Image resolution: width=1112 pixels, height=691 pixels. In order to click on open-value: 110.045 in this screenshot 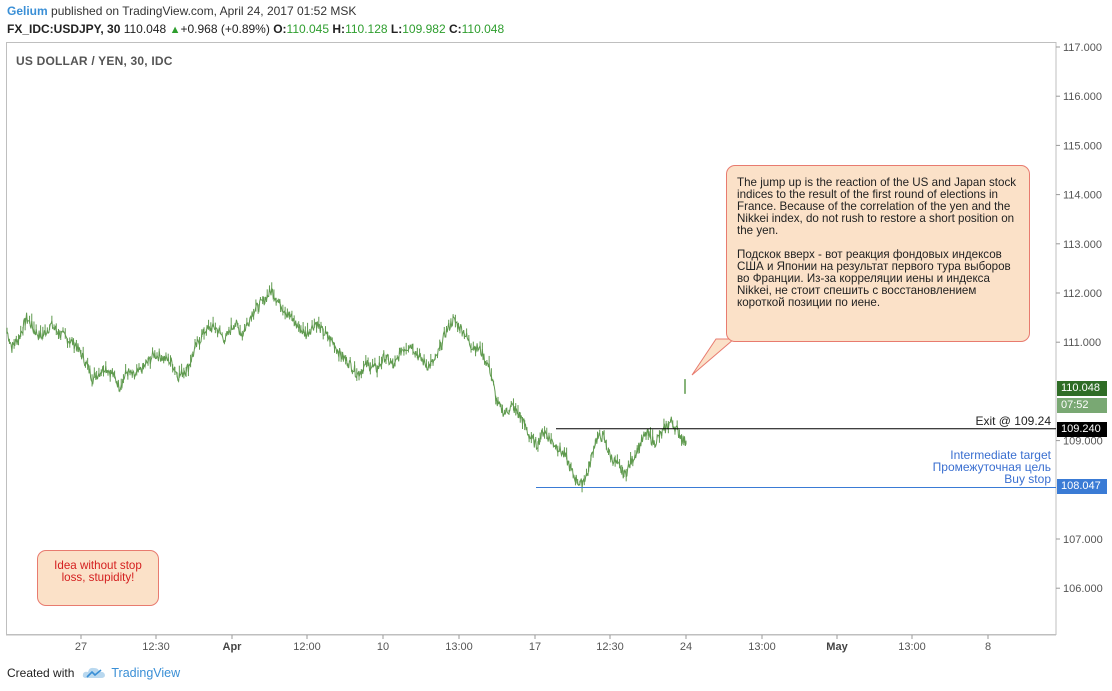, I will do `click(308, 29)`.